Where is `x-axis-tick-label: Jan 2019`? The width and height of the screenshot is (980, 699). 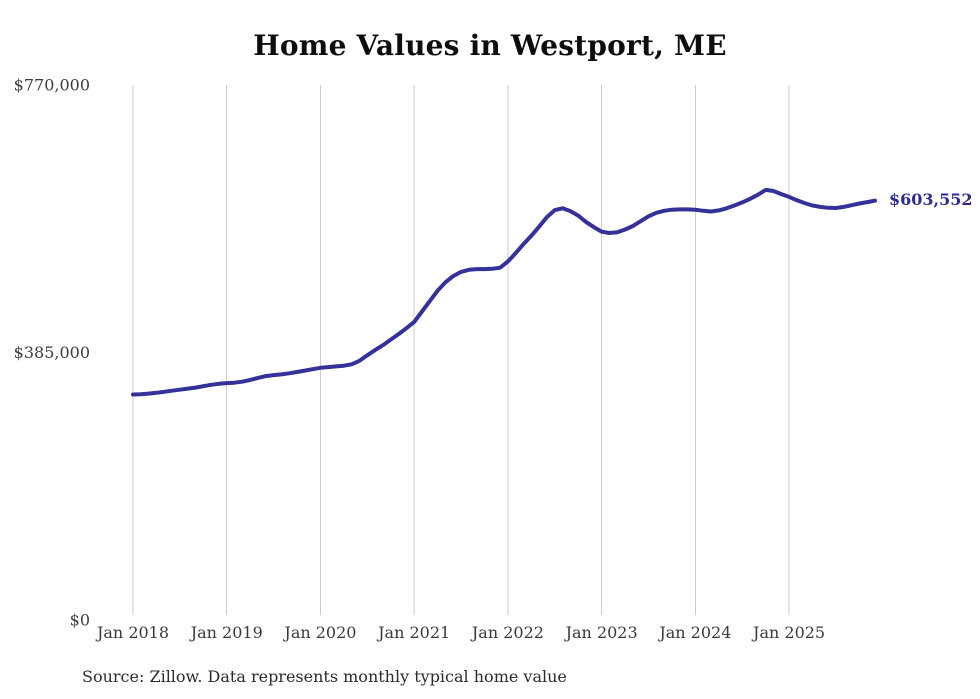
x-axis-tick-label: Jan 2019 is located at coordinates (226, 632).